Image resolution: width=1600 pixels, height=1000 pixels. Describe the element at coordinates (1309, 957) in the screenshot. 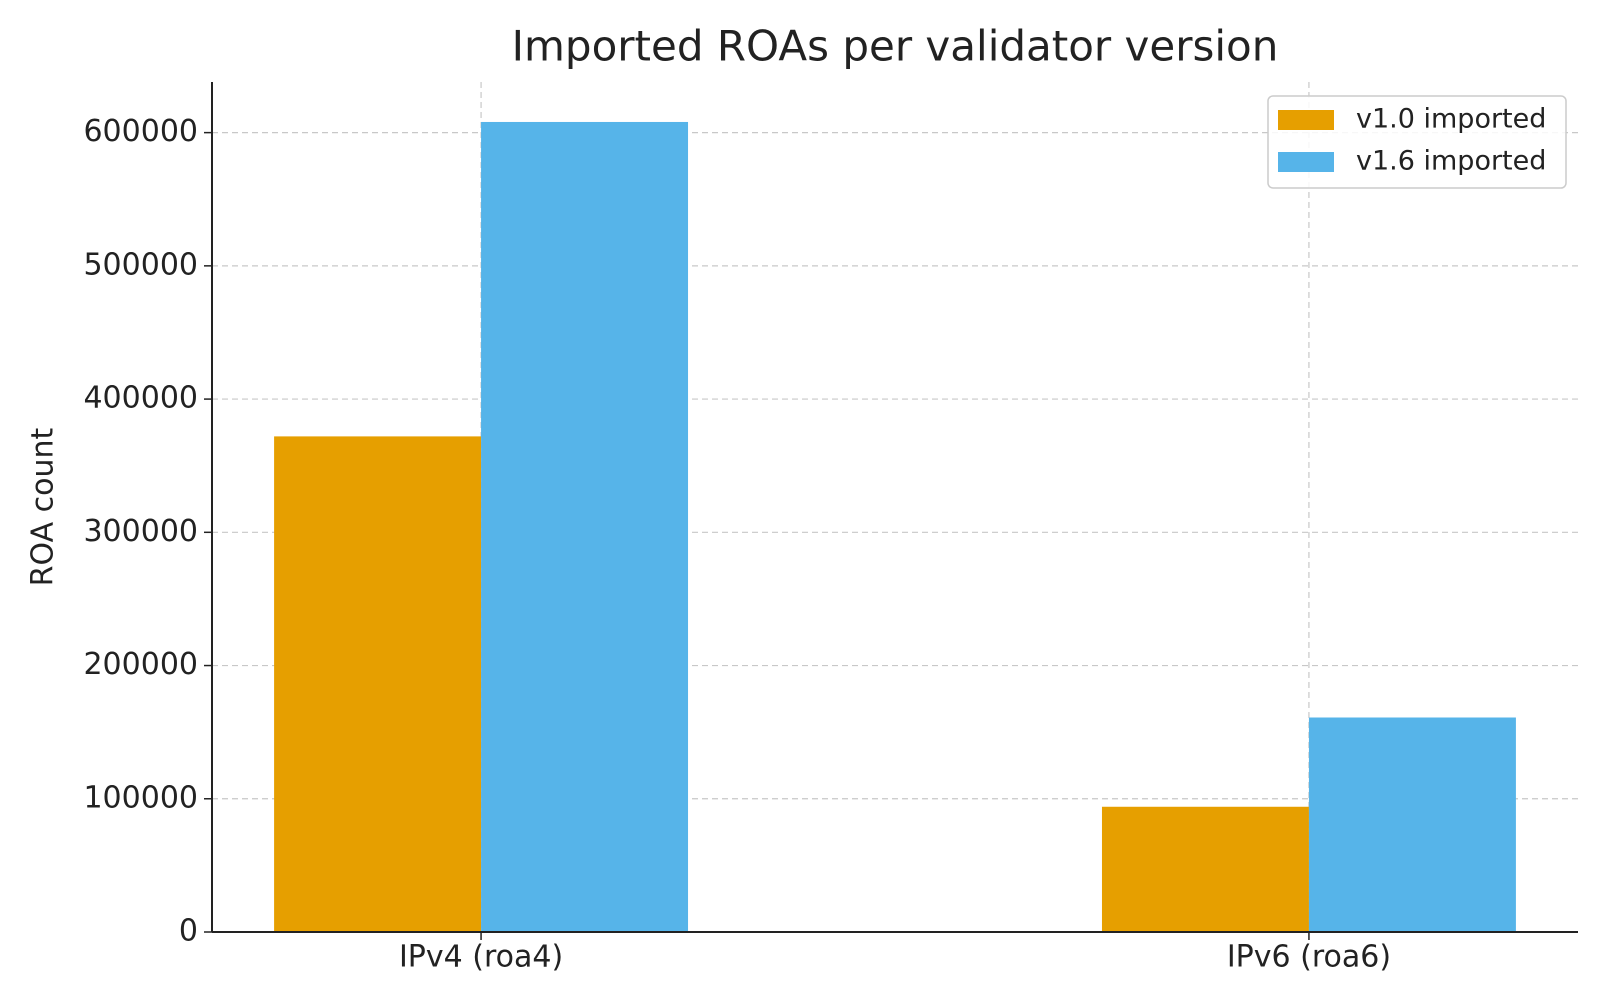

I see `x-tick-label: IPv6 (roa6)` at that location.